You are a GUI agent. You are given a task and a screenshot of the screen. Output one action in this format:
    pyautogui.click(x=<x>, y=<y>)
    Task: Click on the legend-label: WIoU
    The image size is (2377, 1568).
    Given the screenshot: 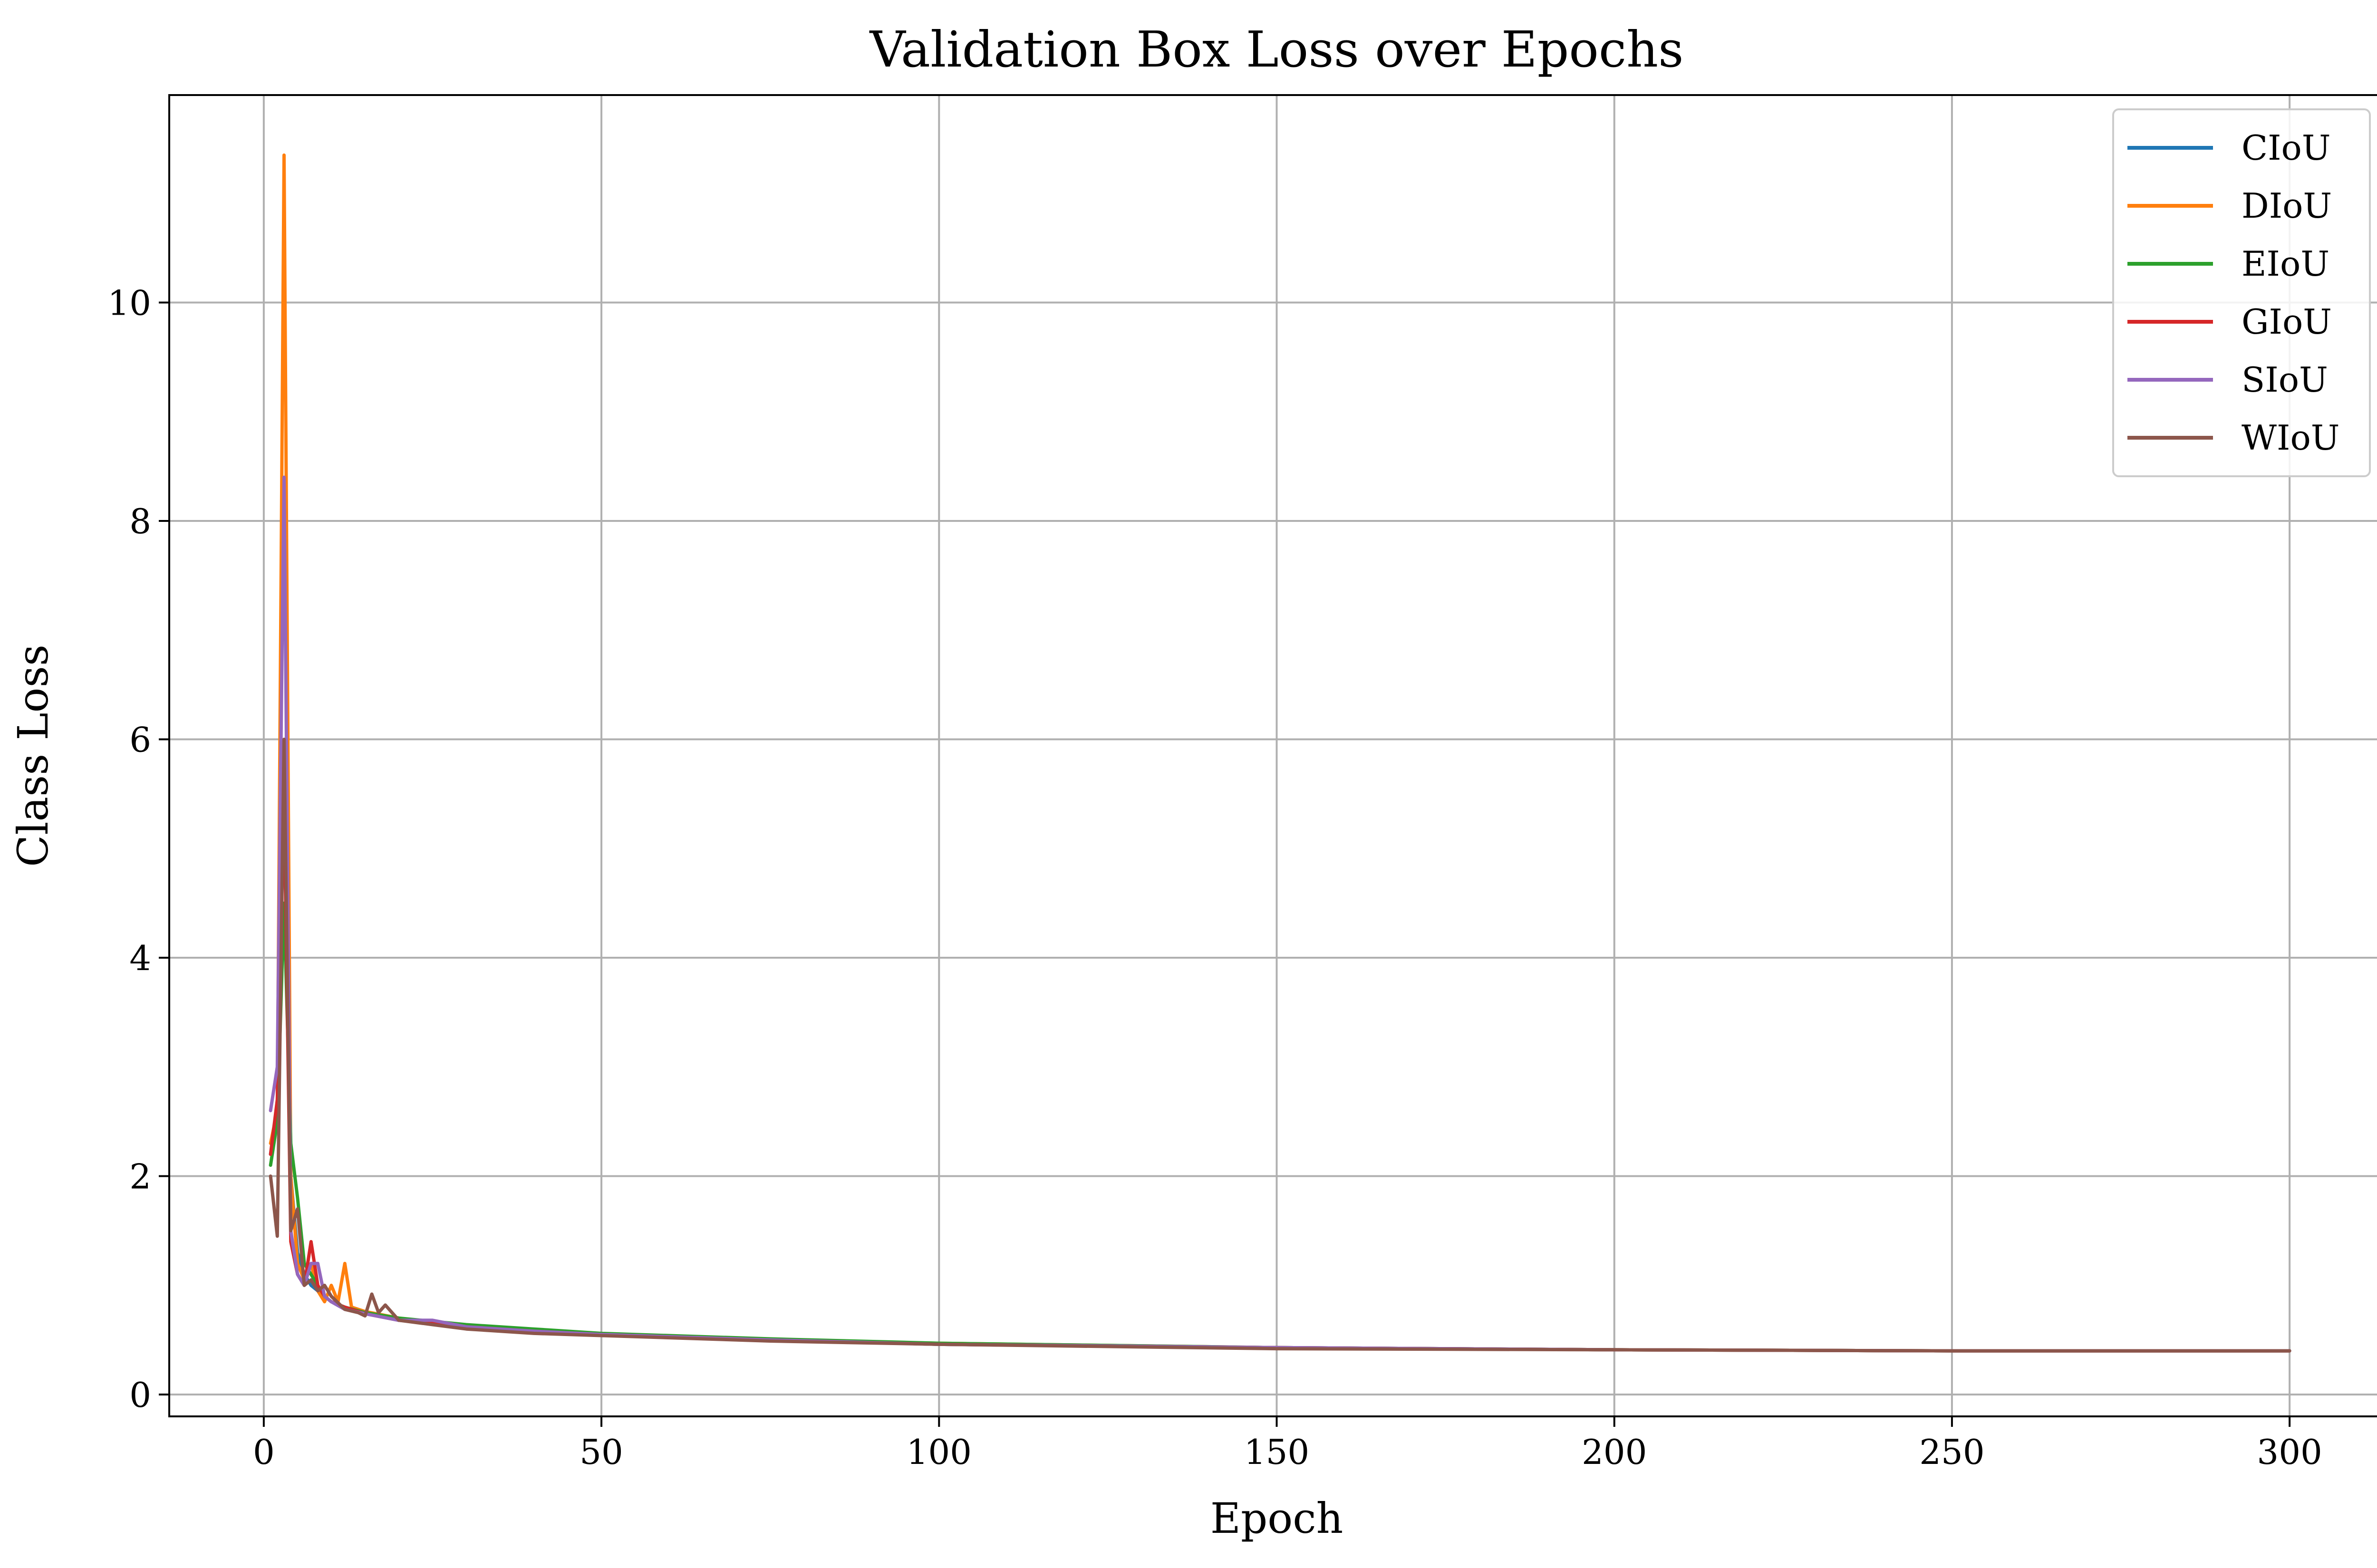 What is the action you would take?
    pyautogui.click(x=2290, y=438)
    